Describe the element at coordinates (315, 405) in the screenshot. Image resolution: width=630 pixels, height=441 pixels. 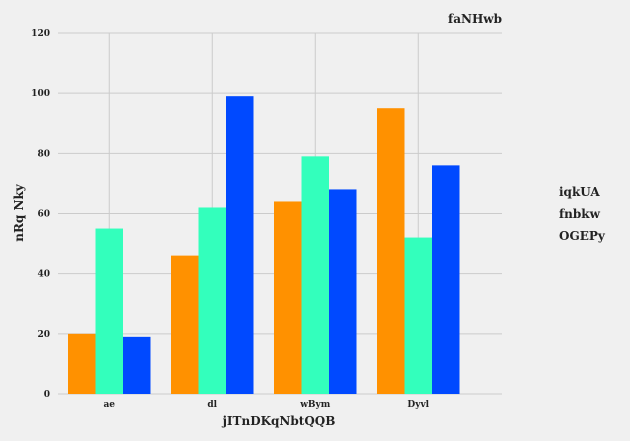
I see `x-tick-label: wBym` at that location.